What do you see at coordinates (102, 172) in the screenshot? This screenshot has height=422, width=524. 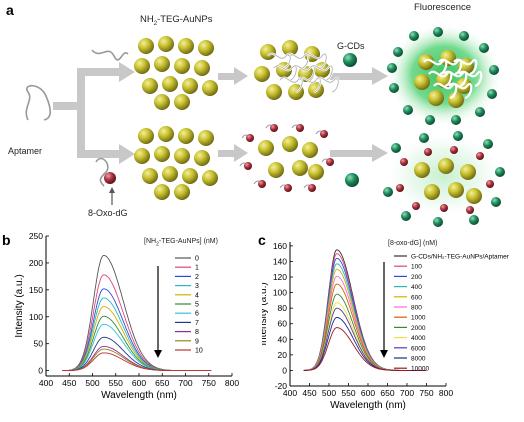 I see `aptamer-strand-bottom` at bounding box center [102, 172].